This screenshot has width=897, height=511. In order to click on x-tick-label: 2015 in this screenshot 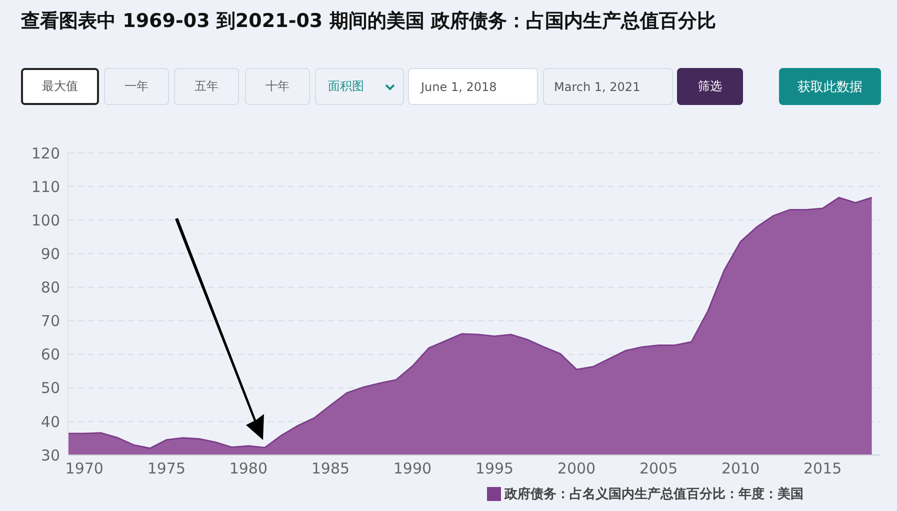, I will do `click(822, 469)`.